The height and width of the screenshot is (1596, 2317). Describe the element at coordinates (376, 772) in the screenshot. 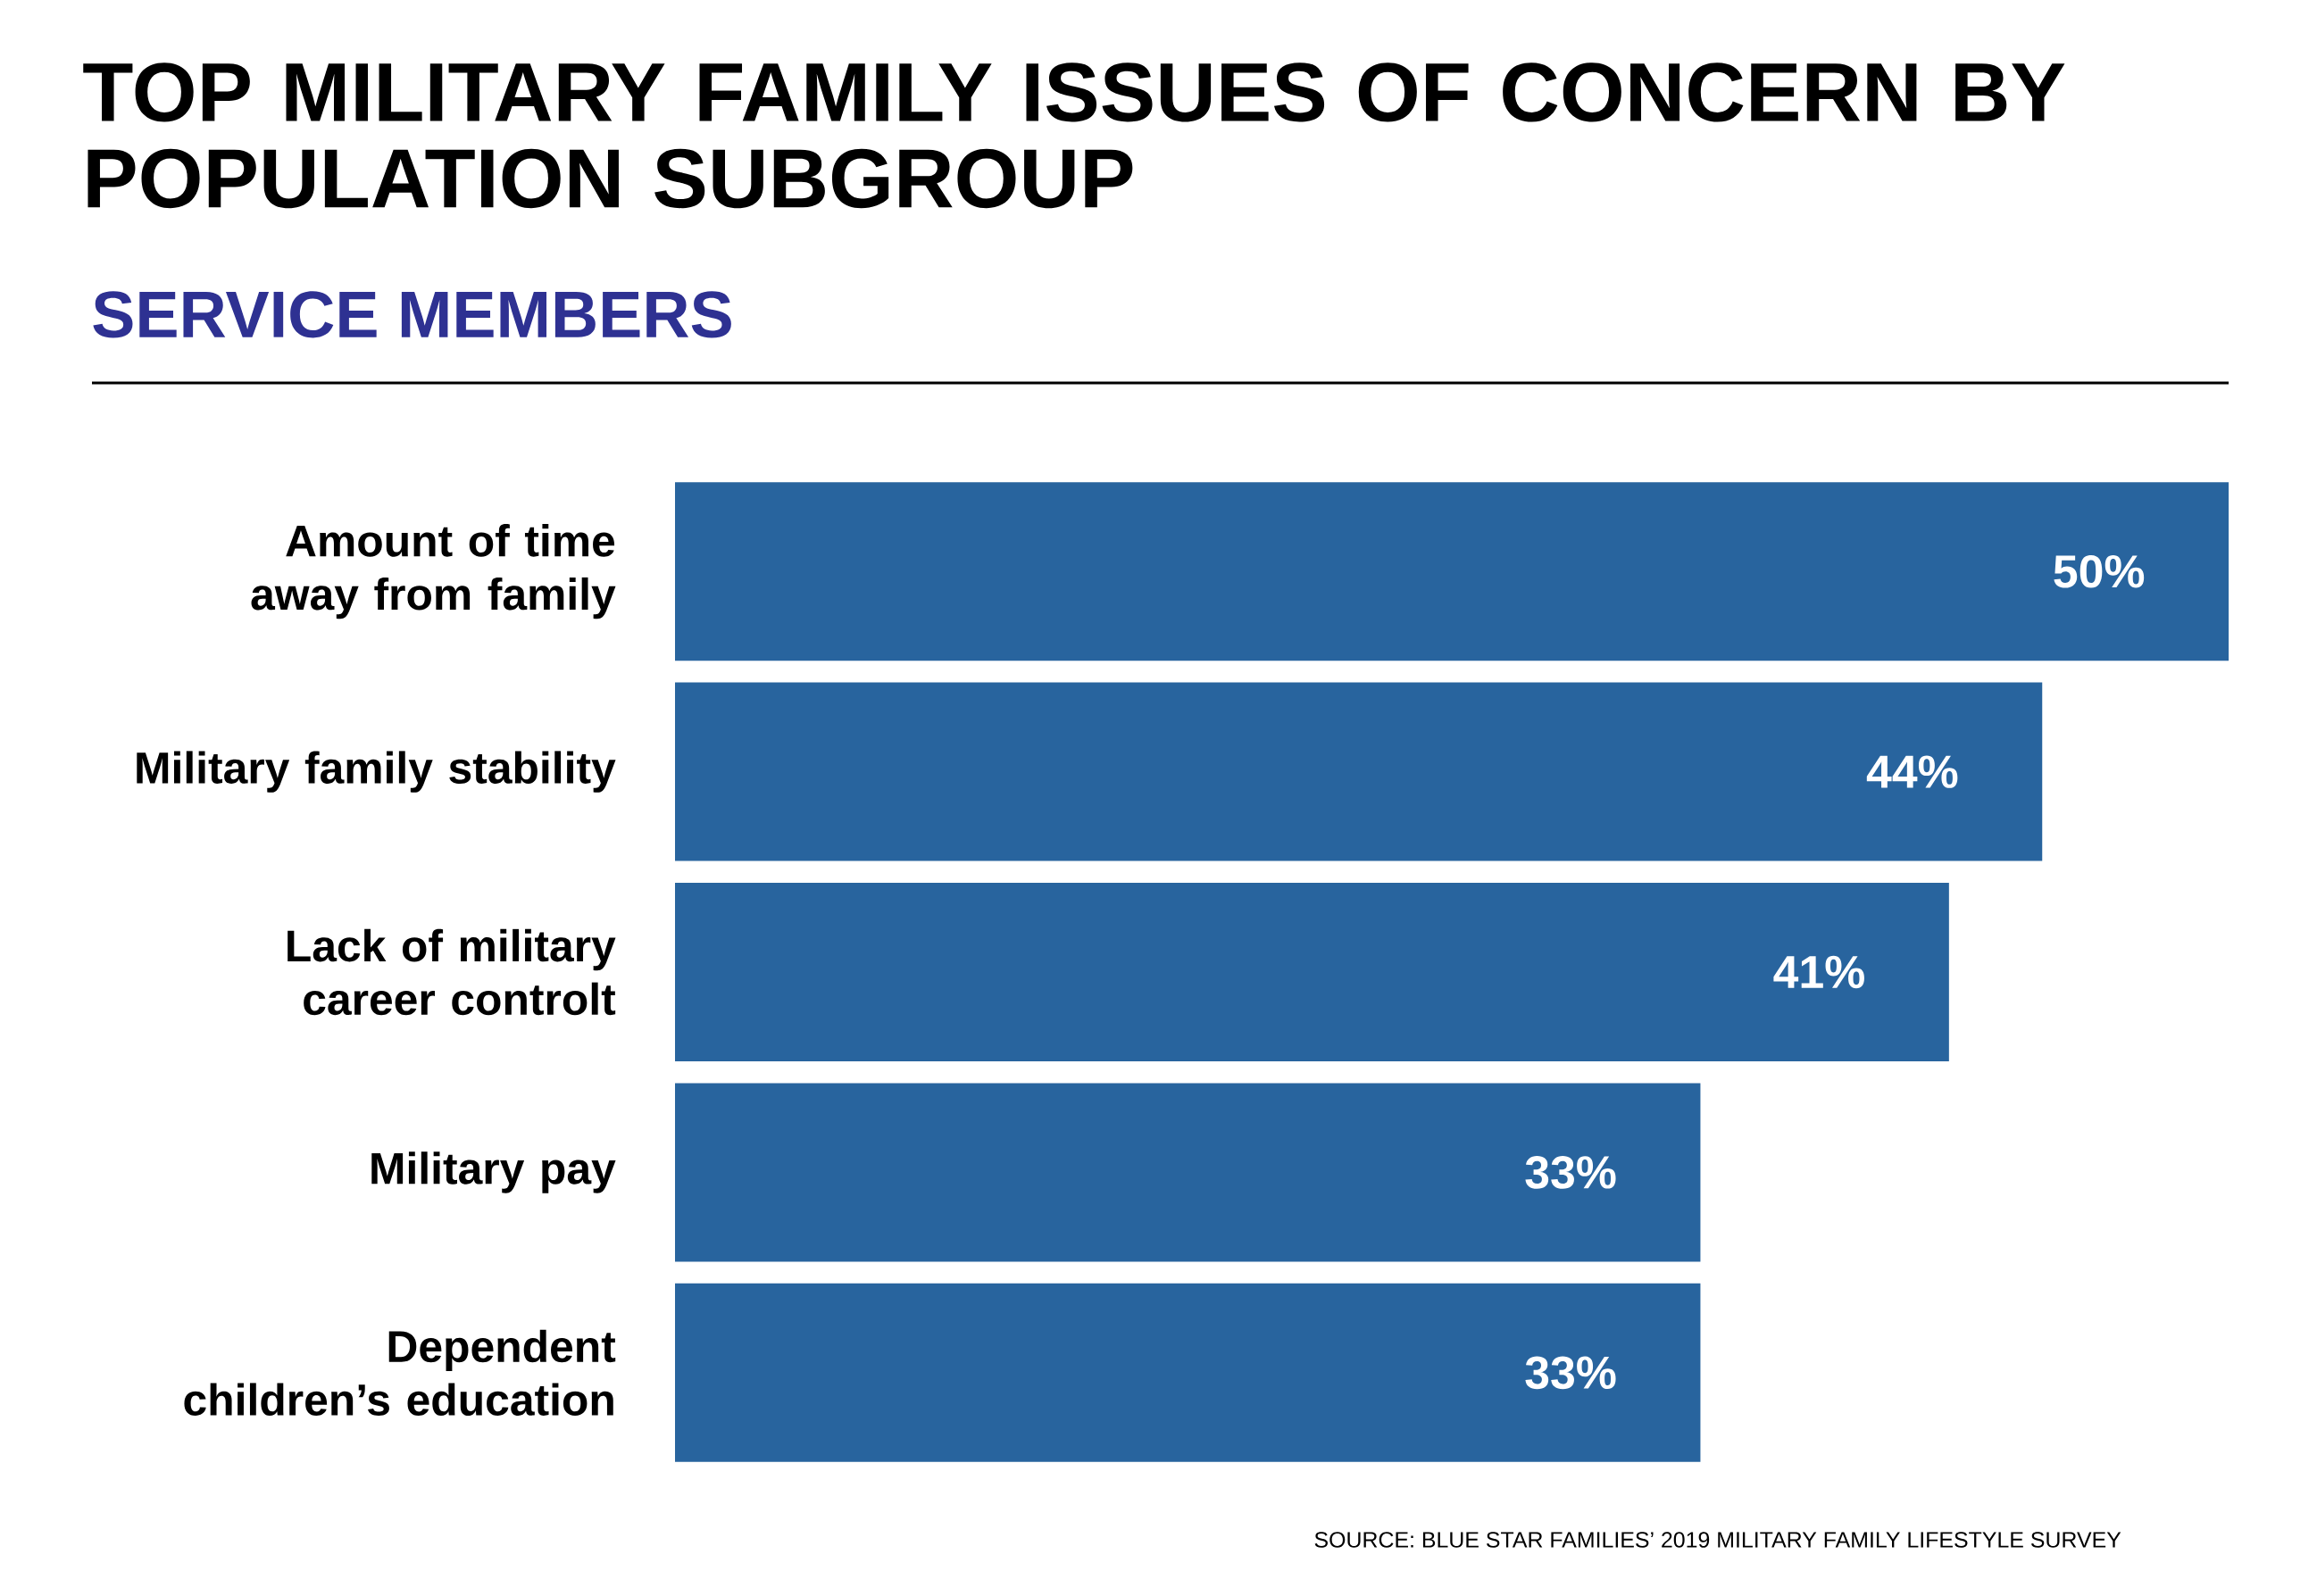

I see `y-tick-label: Military family stability` at that location.